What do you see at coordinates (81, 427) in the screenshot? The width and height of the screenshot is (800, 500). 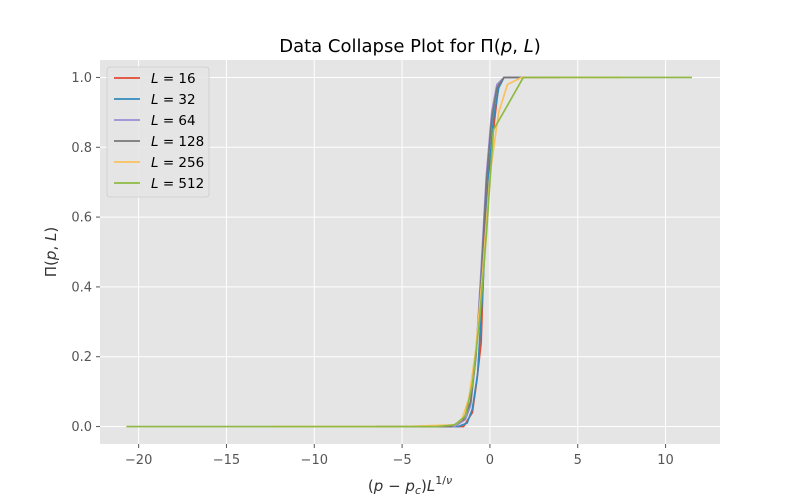 I see `y-tick-label: 0.0` at bounding box center [81, 427].